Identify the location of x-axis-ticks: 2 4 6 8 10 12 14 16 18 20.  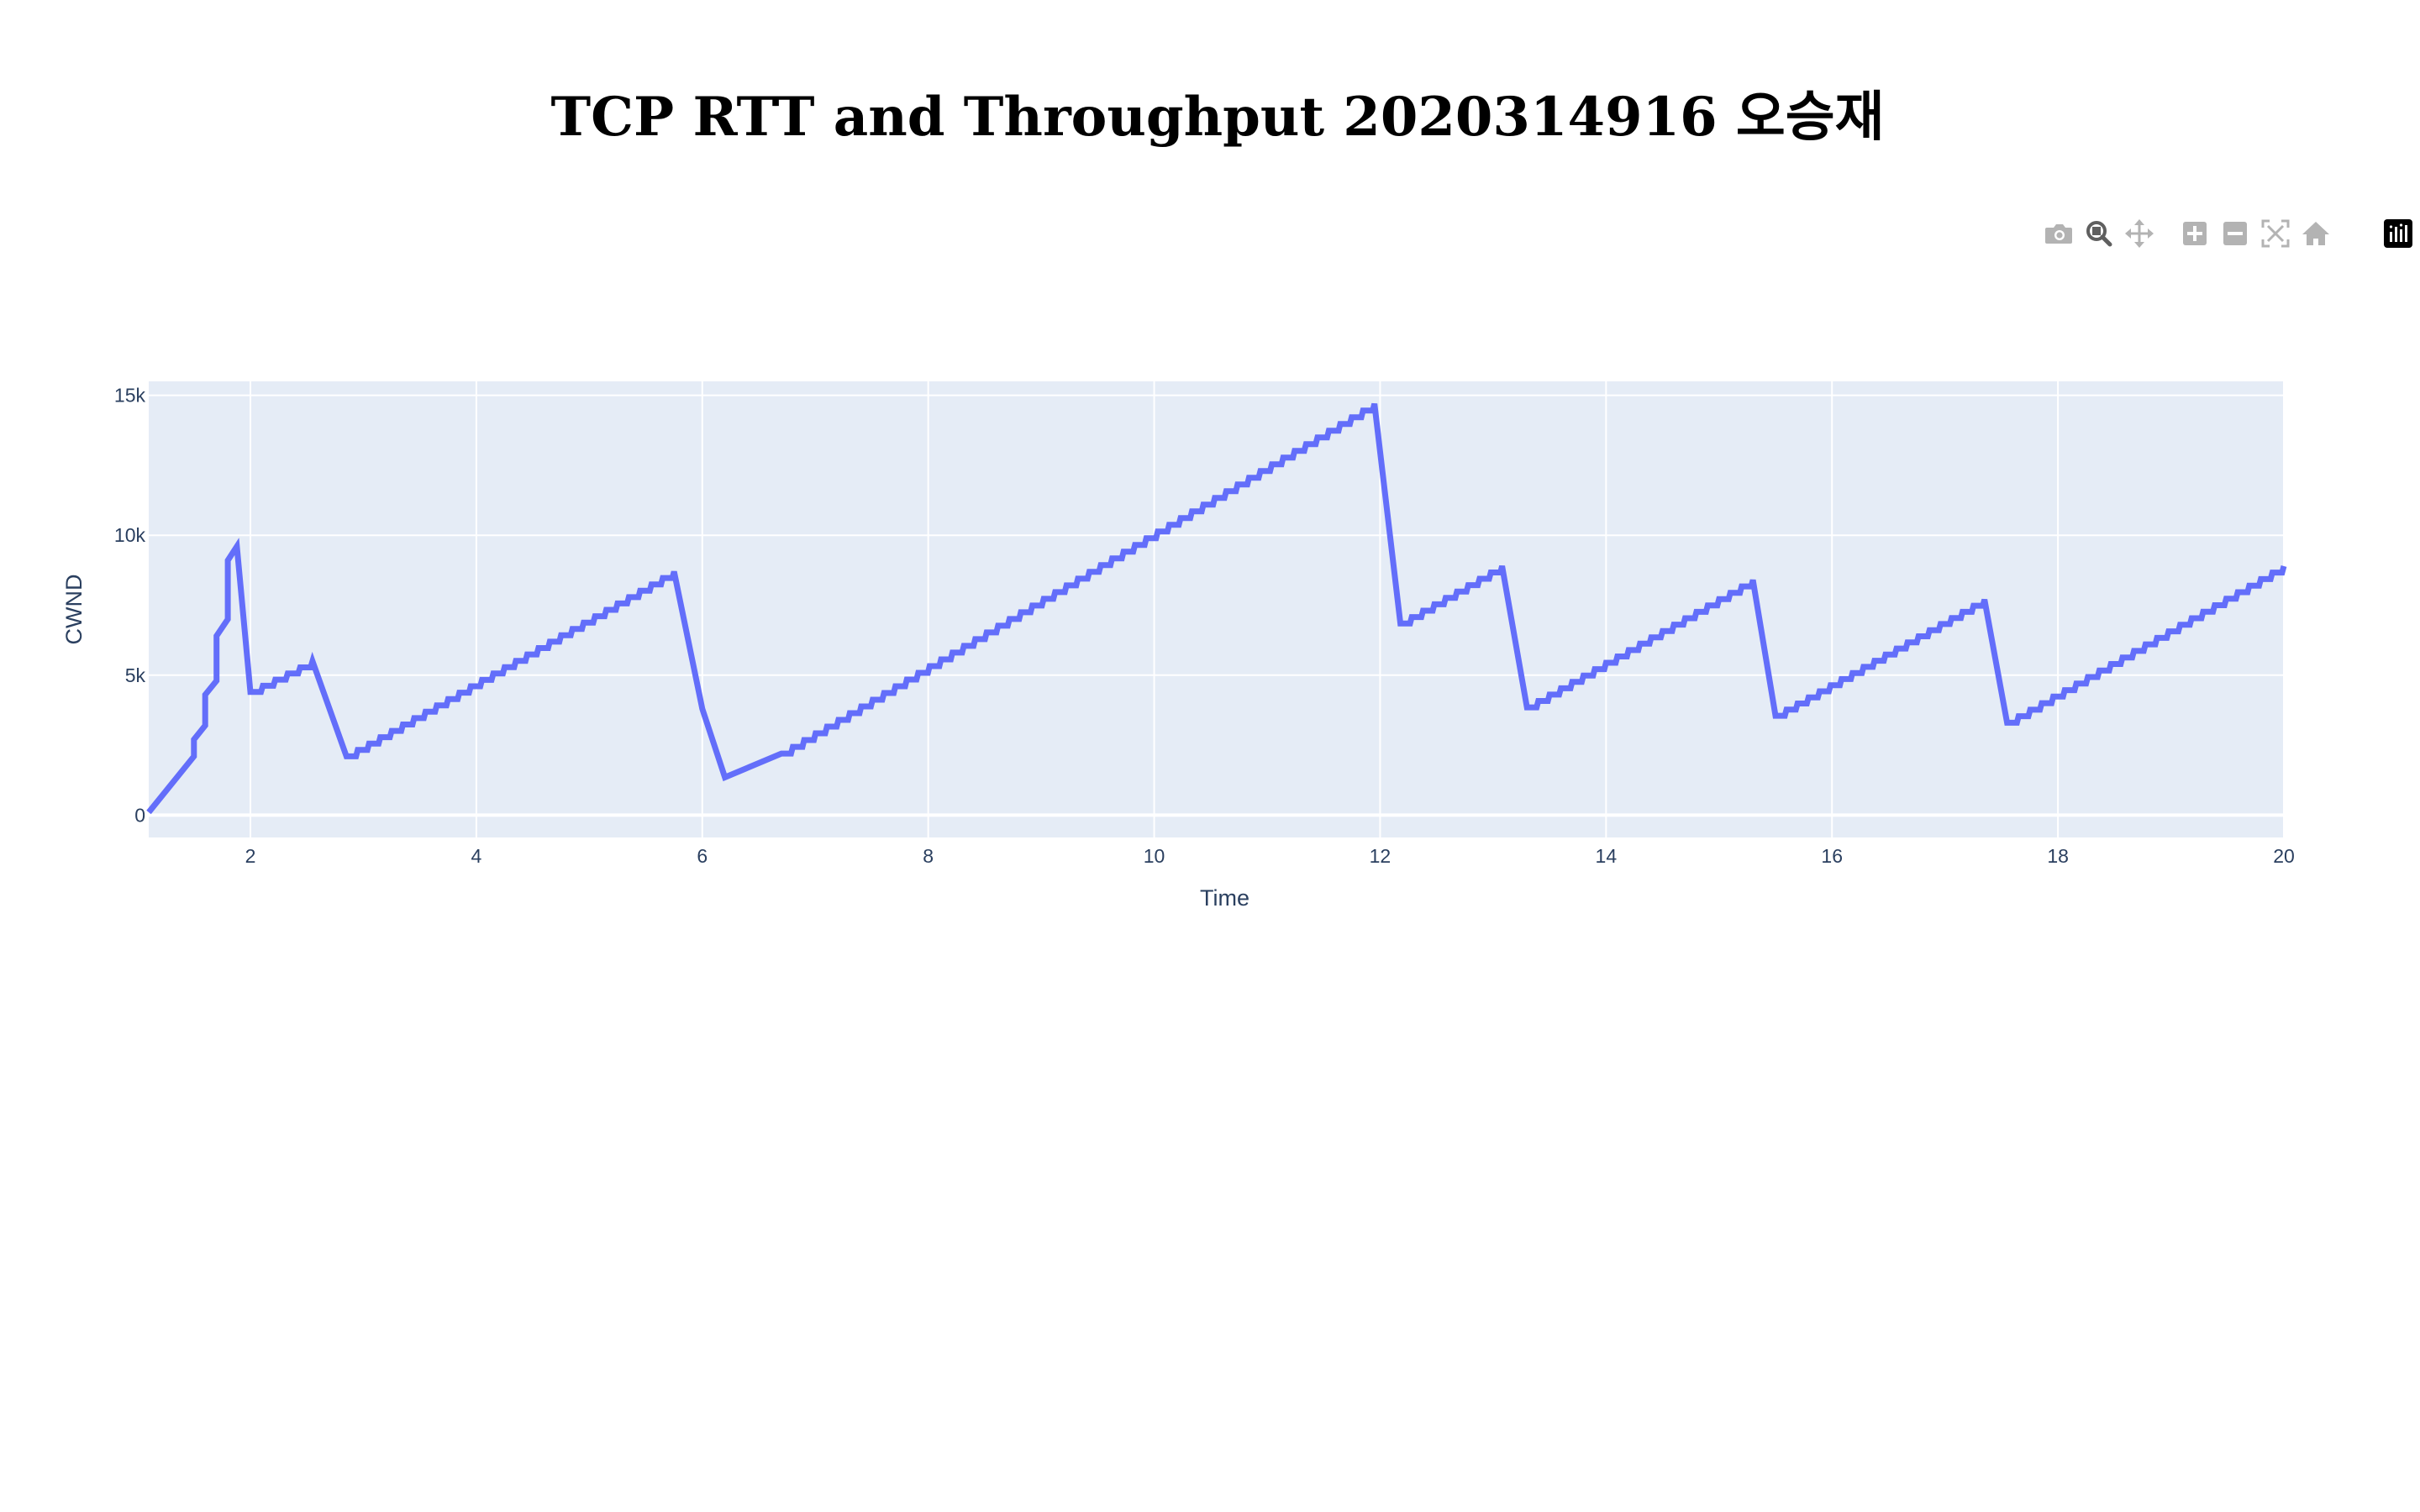
(1270, 856).